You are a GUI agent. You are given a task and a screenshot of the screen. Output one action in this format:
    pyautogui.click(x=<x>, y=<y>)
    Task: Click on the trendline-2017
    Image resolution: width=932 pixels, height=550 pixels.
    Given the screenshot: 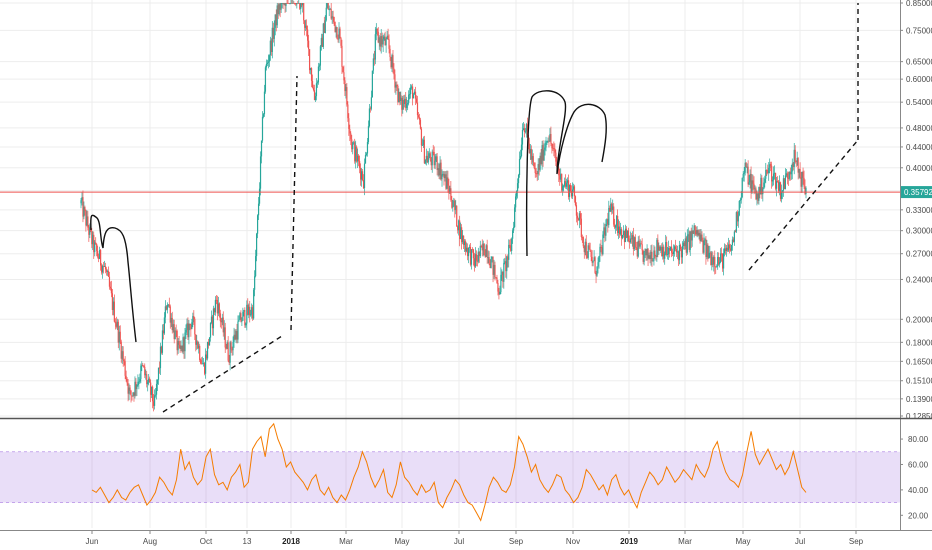 What is the action you would take?
    pyautogui.click(x=222, y=374)
    